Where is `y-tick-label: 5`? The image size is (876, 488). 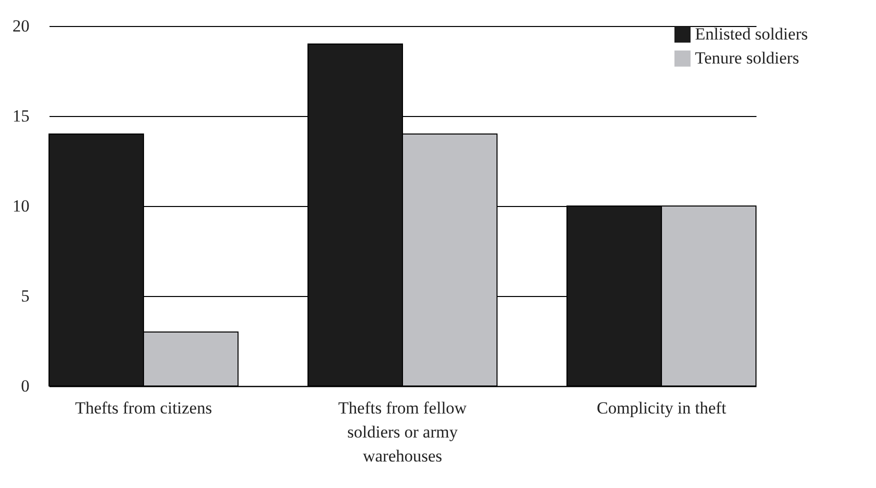 y-tick-label: 5 is located at coordinates (25, 296).